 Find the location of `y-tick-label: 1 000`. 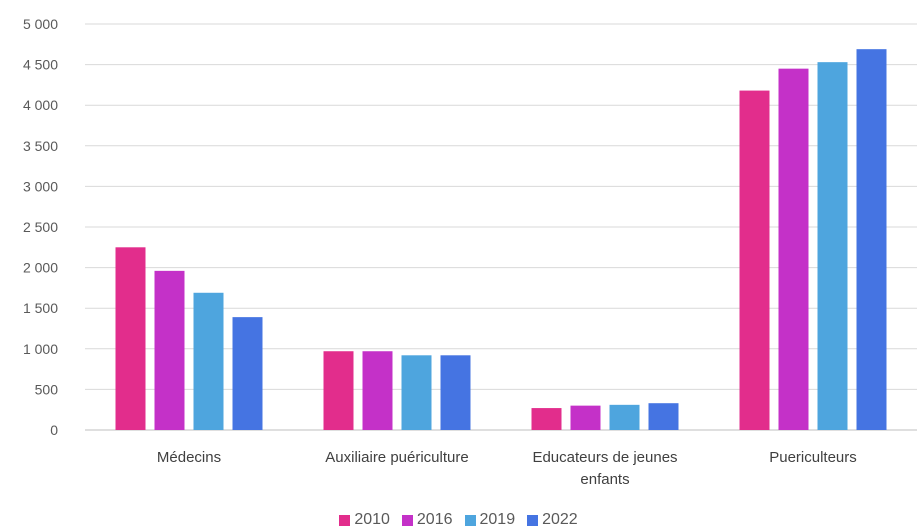

y-tick-label: 1 000 is located at coordinates (40, 349).